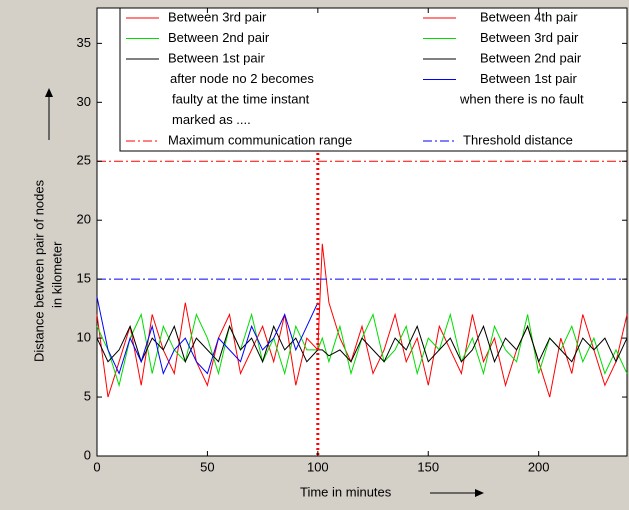  Describe the element at coordinates (84, 337) in the screenshot. I see `y-tick-label: 10` at that location.